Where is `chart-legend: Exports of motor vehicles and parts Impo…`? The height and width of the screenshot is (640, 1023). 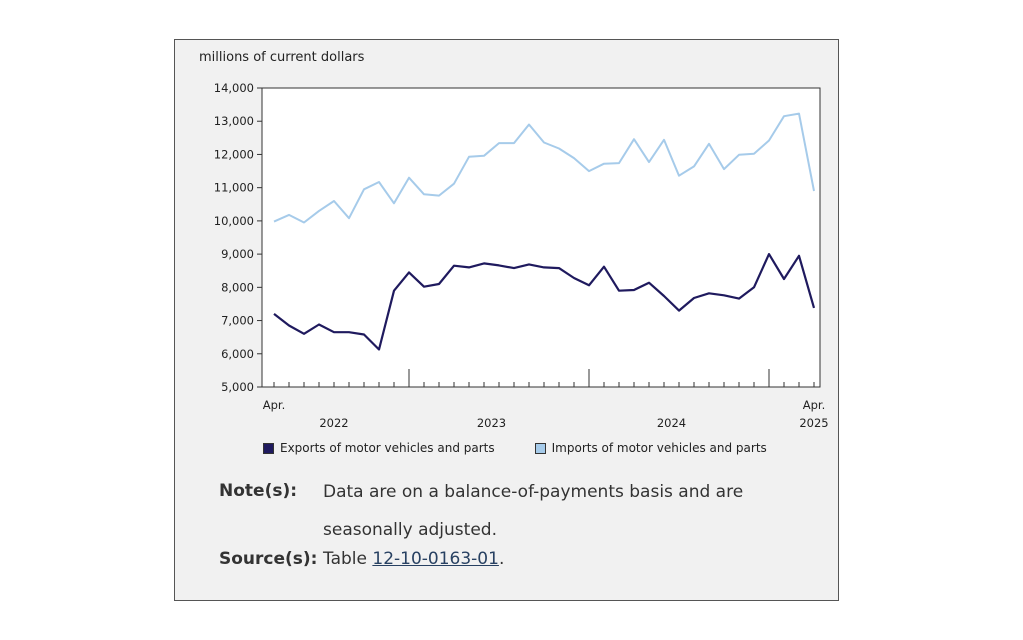
chart-legend: Exports of motor vehicles and parts Impo… is located at coordinates (515, 448).